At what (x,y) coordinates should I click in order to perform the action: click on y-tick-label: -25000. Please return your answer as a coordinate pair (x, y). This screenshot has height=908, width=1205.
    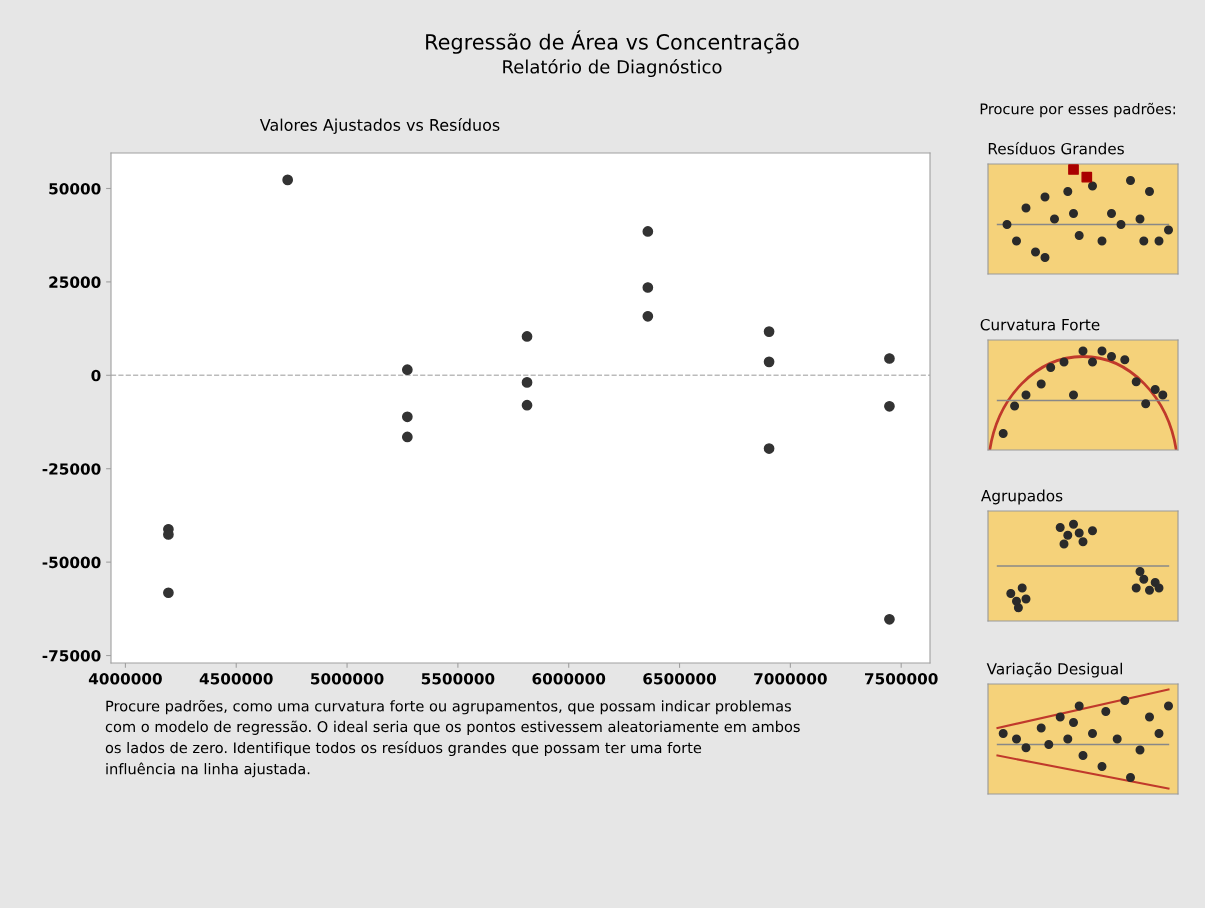
    Looking at the image, I should click on (71, 469).